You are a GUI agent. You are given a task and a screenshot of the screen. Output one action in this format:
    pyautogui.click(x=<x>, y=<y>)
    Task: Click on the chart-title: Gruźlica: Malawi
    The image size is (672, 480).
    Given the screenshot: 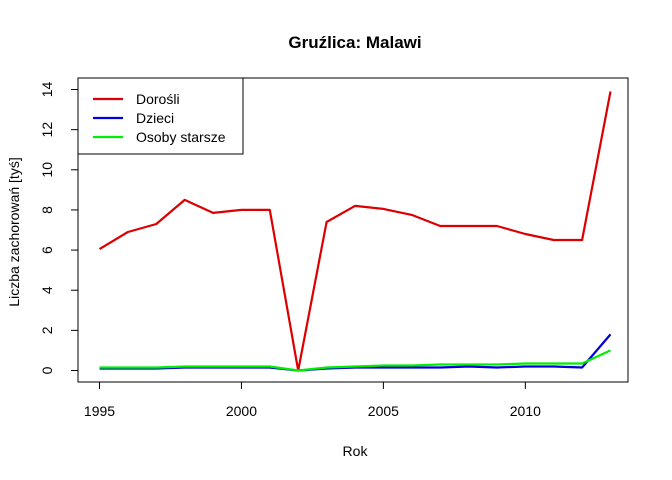 What is the action you would take?
    pyautogui.click(x=354, y=42)
    